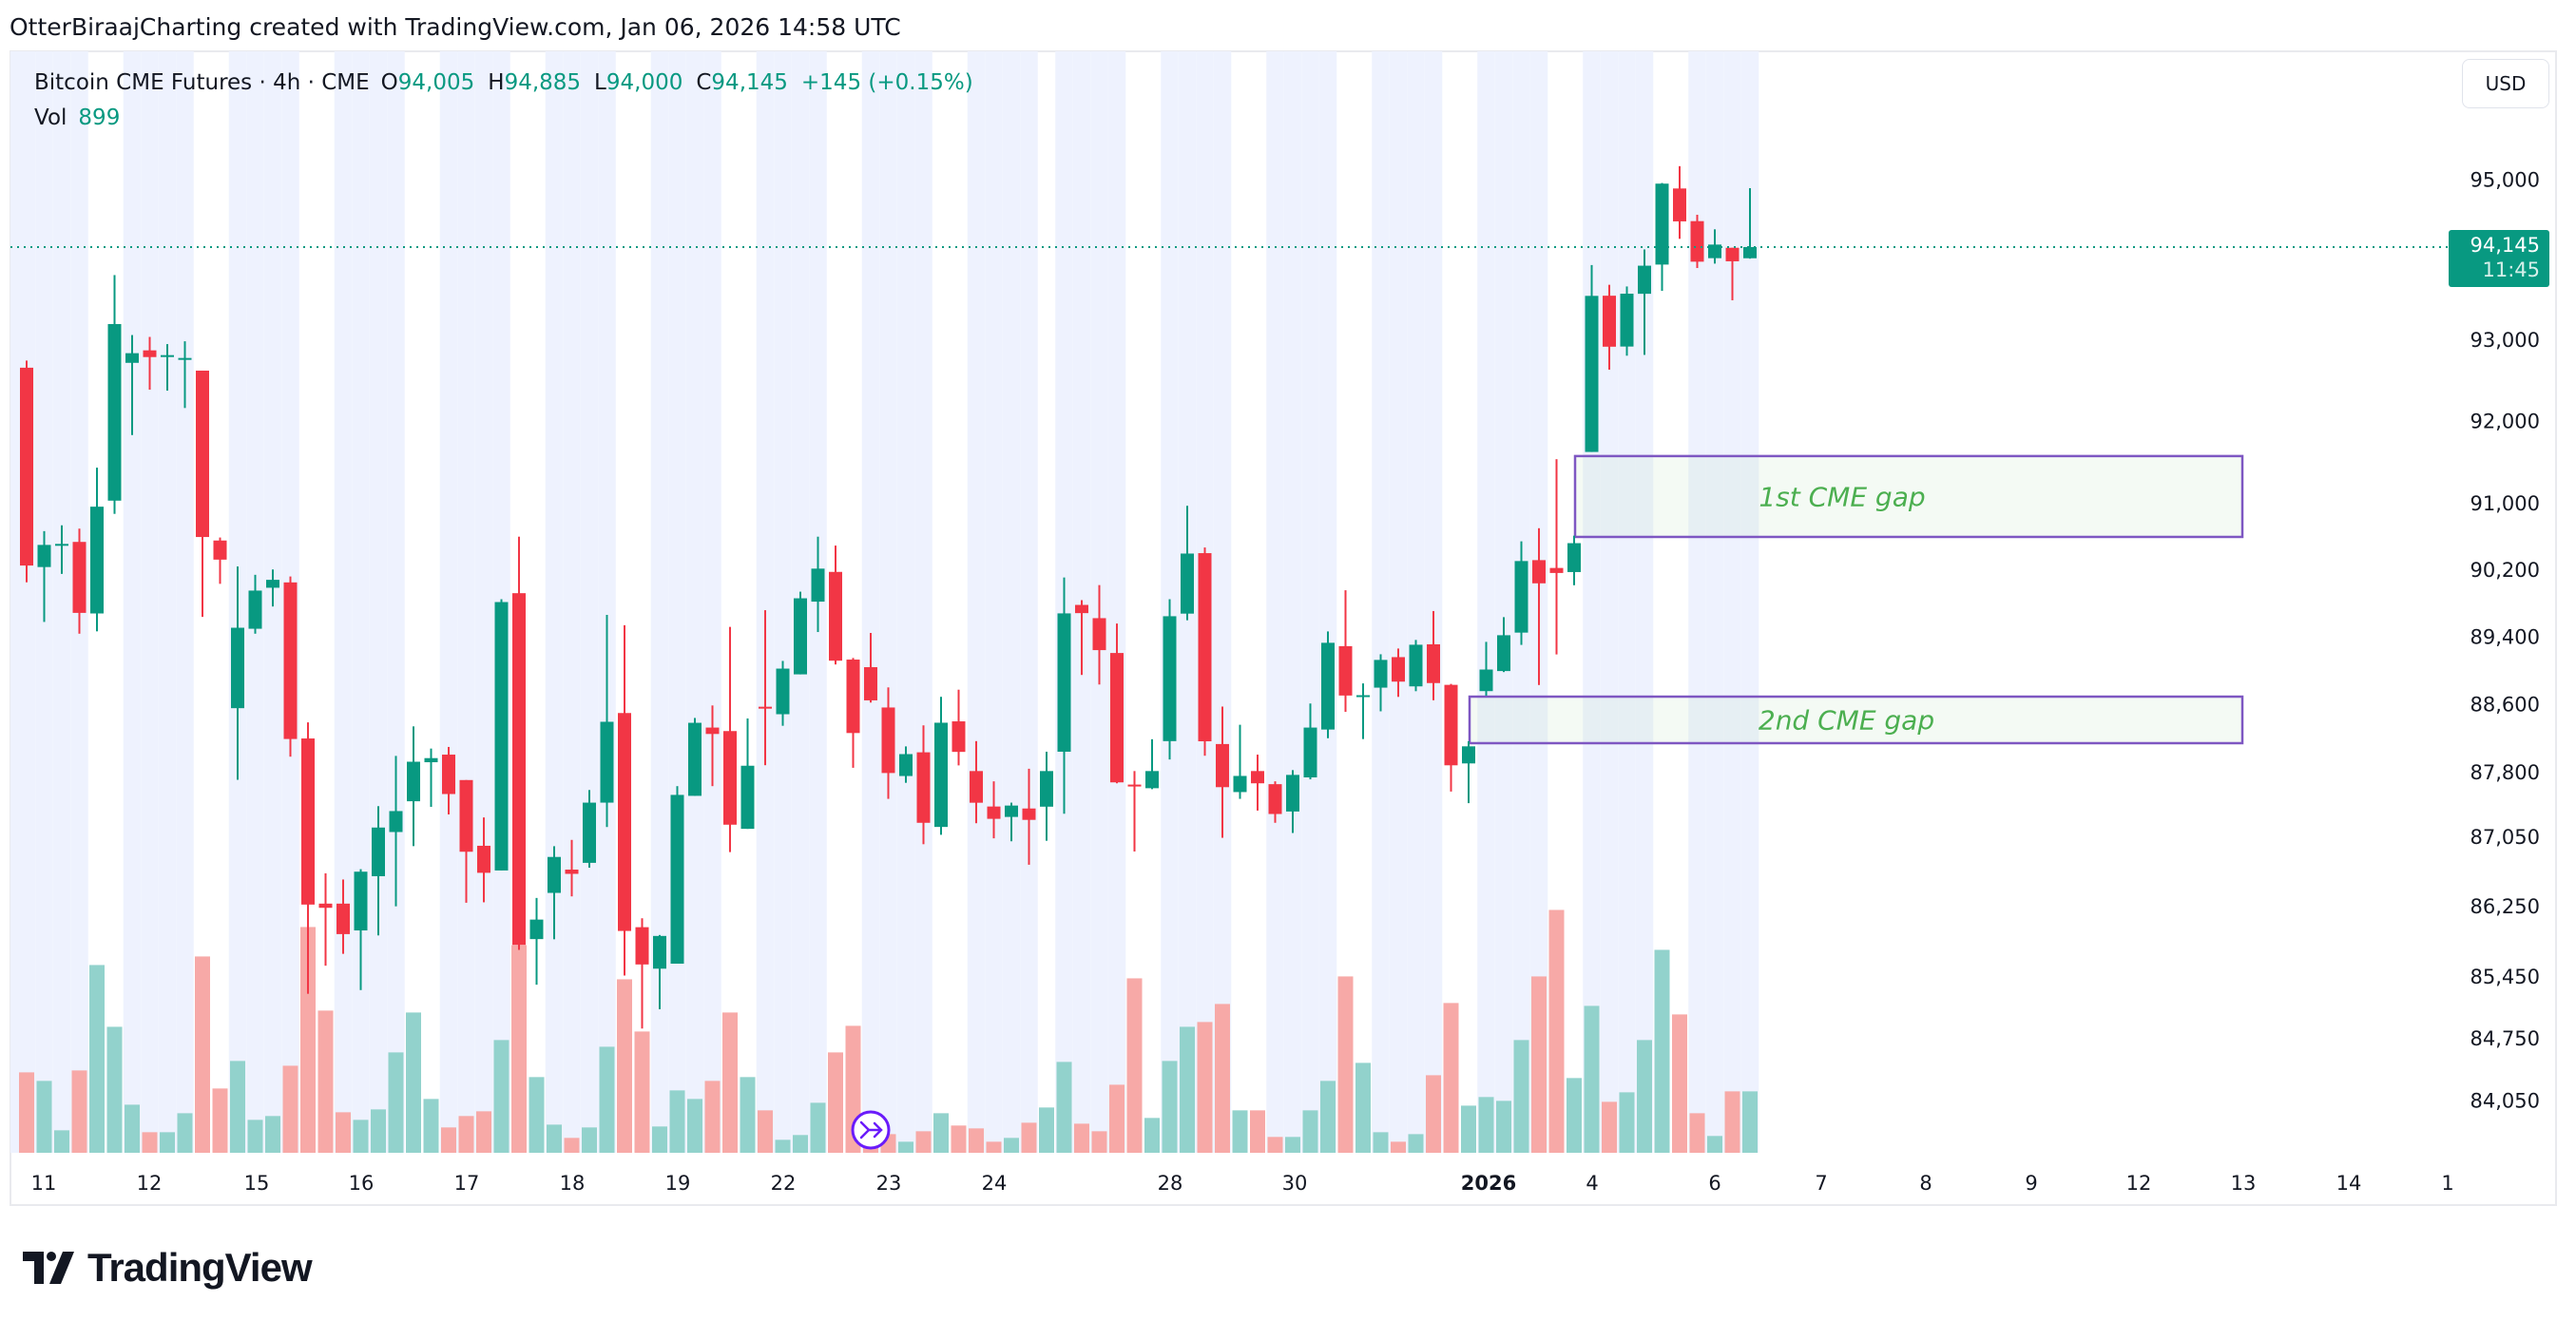 The image size is (2576, 1321). I want to click on cme-gap-box: 1st CME gap, so click(1909, 496).